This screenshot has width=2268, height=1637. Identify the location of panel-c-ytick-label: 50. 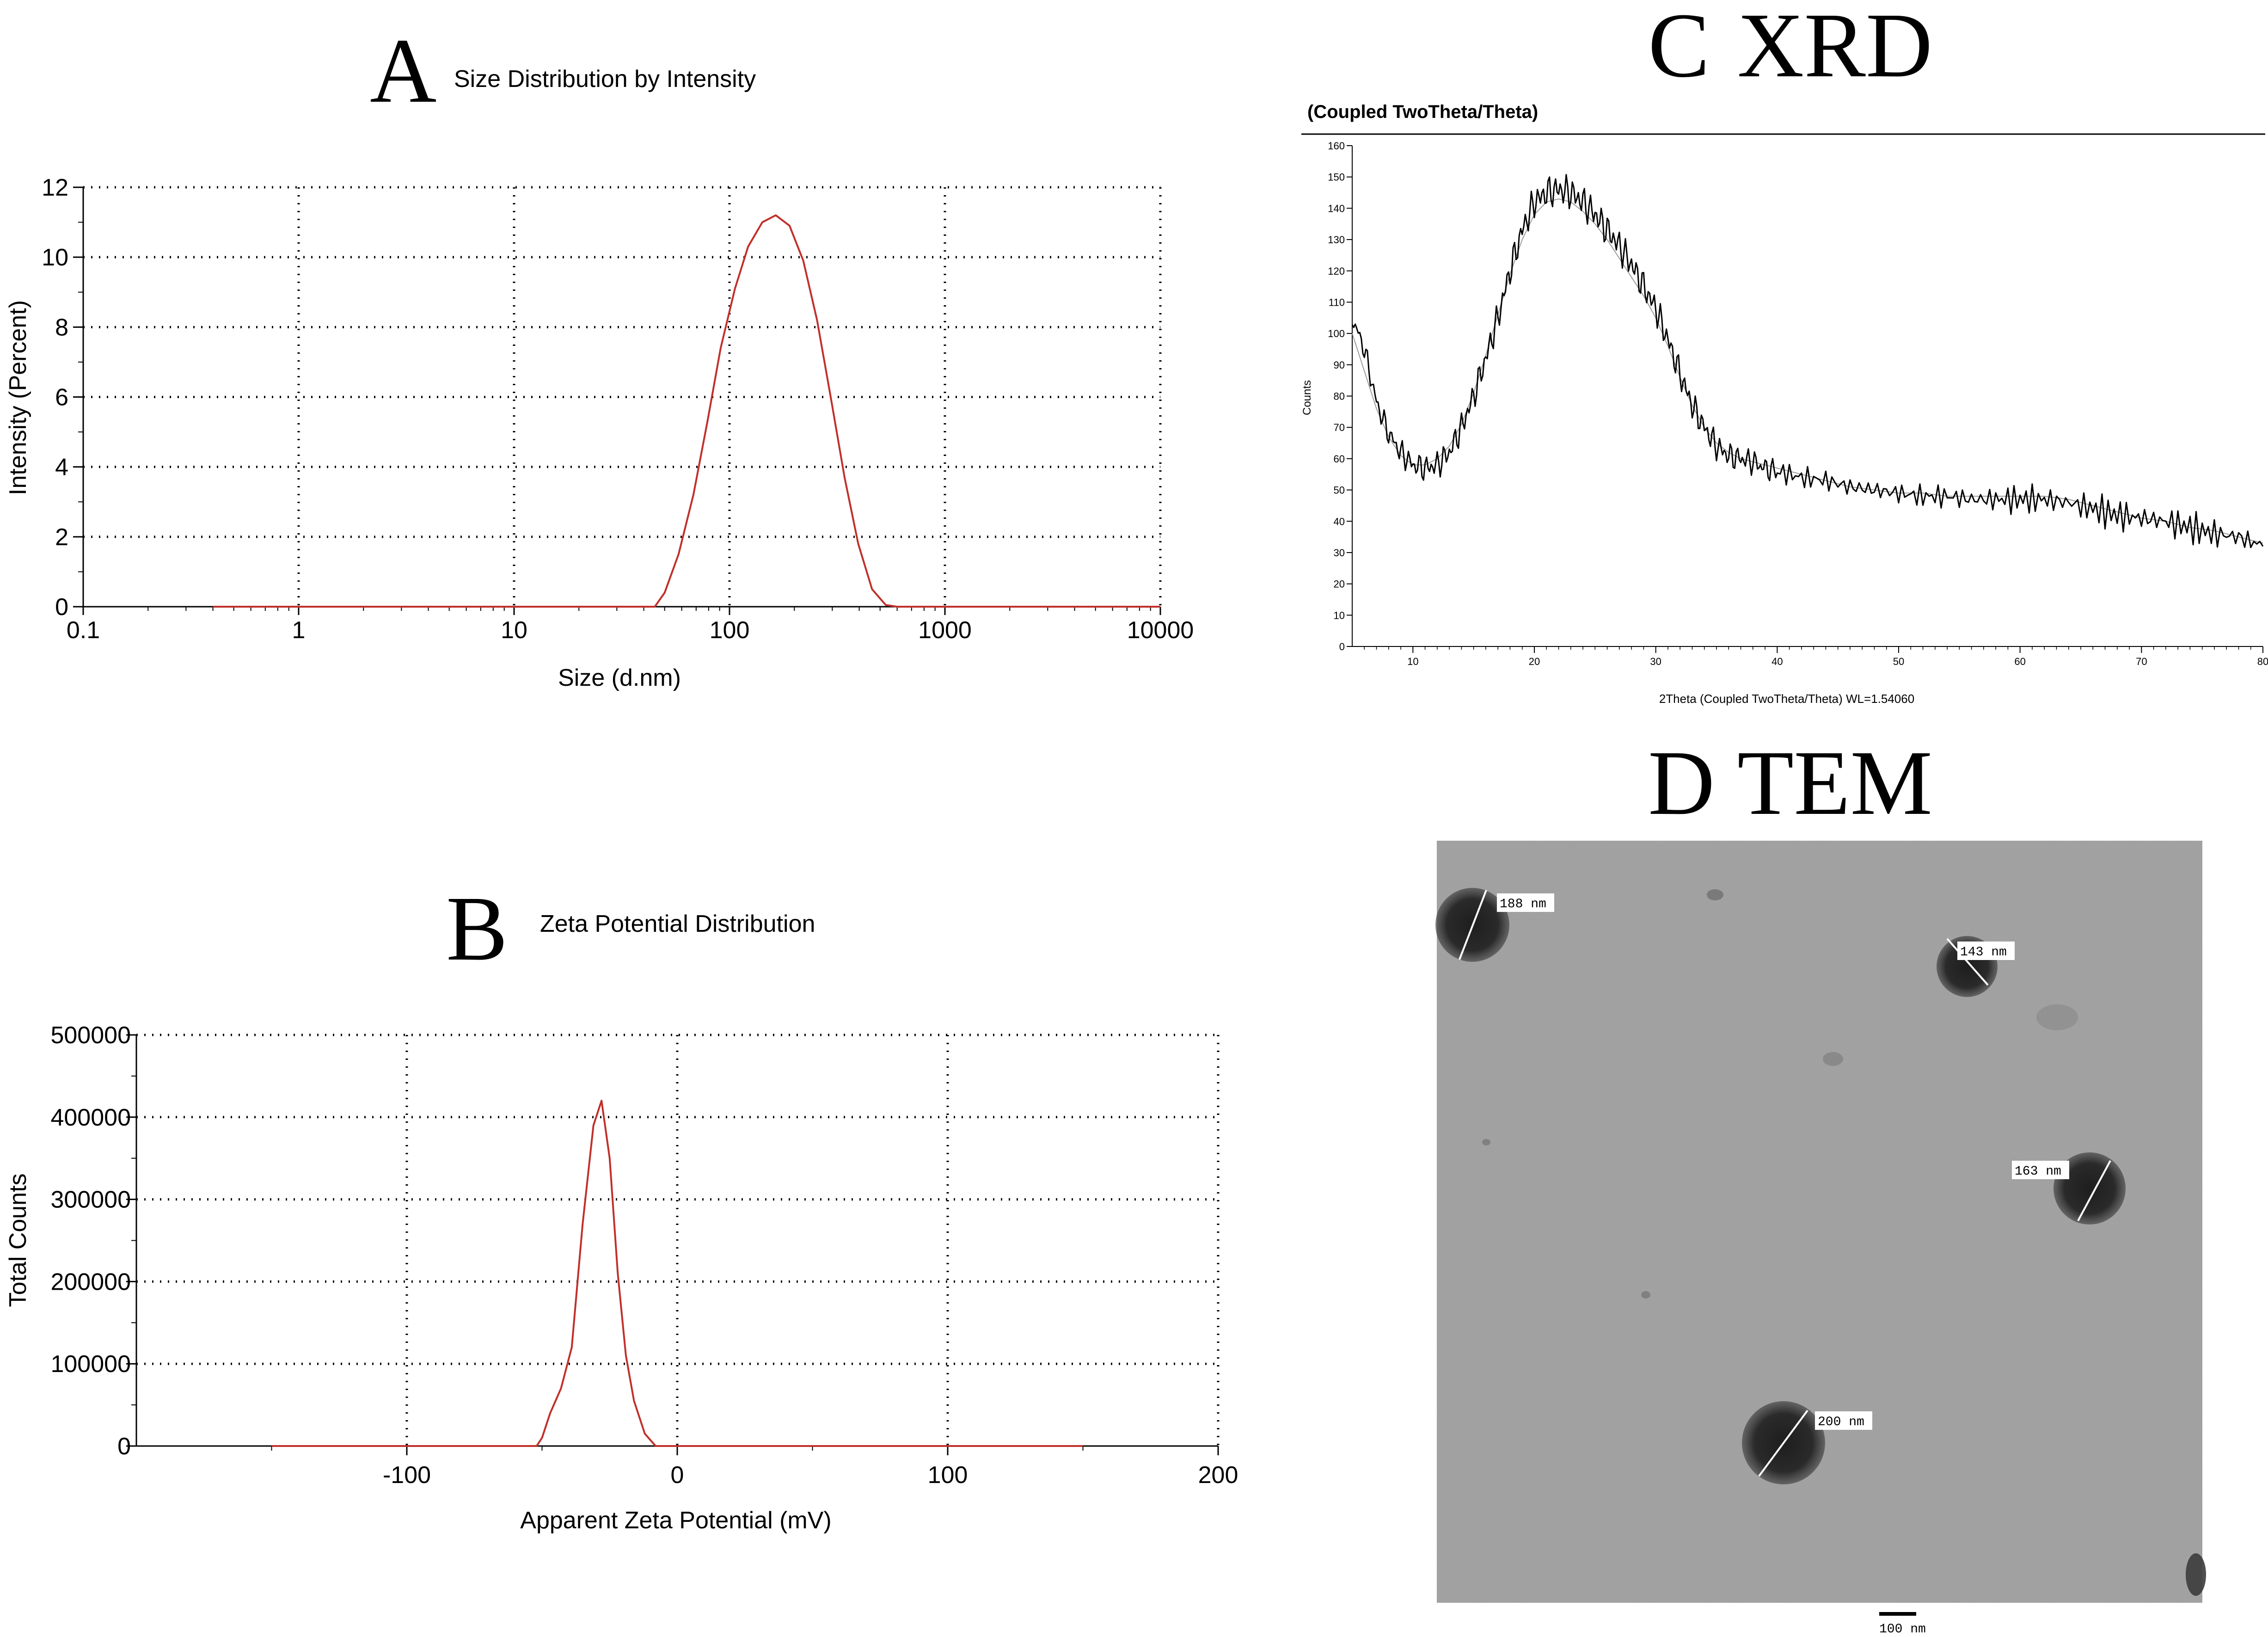
(1339, 491).